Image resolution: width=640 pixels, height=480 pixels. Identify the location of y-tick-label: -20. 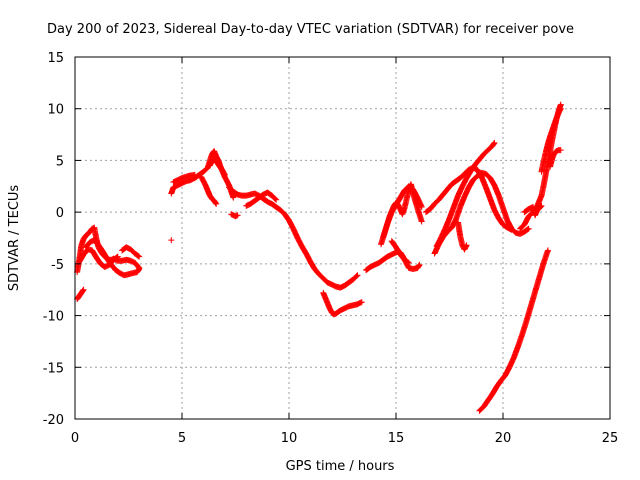
(53, 420).